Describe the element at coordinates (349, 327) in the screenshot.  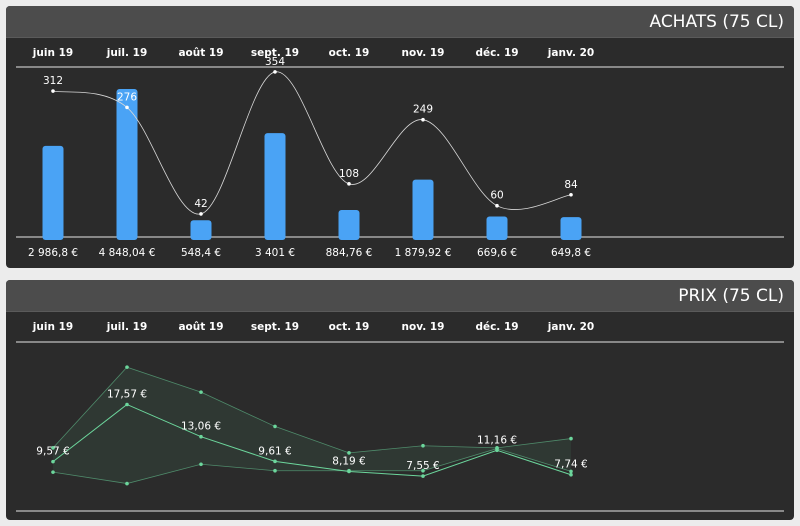
I see `prix-month-label-4: oct. 19` at that location.